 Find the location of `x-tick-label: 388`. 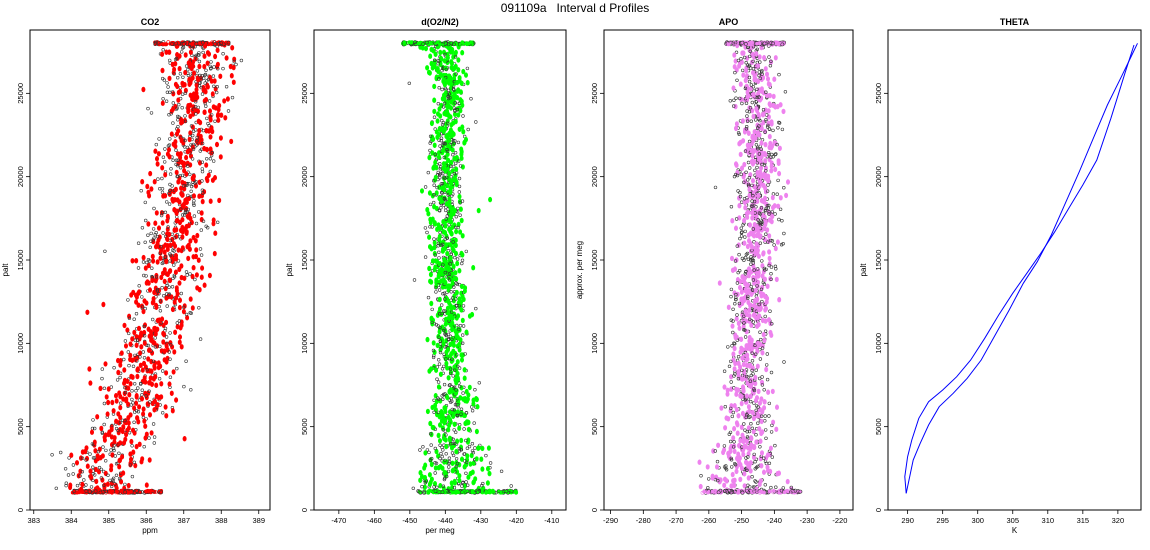

x-tick-label: 388 is located at coordinates (221, 520).